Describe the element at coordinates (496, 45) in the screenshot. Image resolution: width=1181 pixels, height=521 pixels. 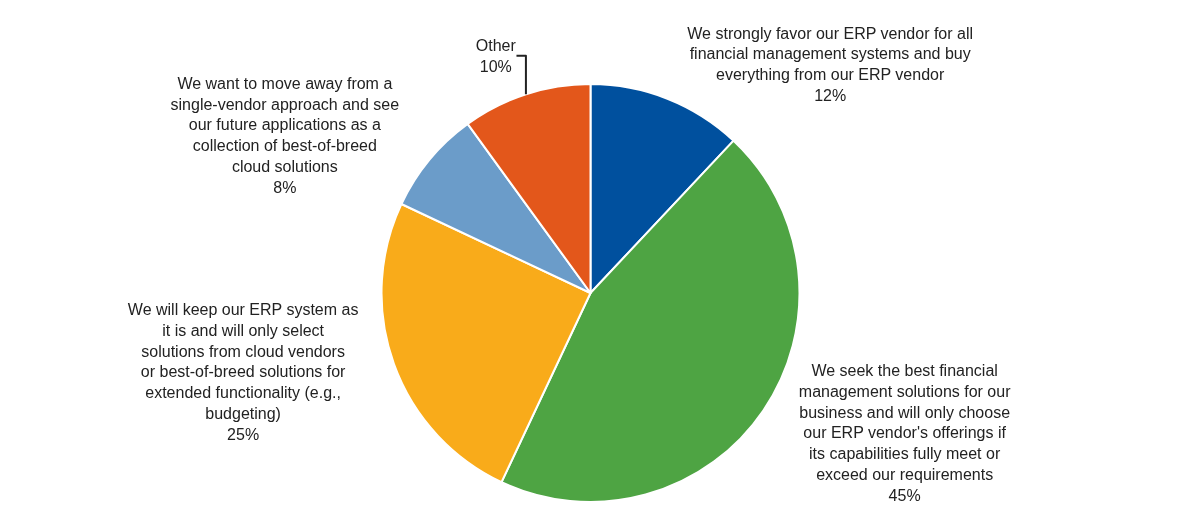
I see `slice-label: Other` at that location.